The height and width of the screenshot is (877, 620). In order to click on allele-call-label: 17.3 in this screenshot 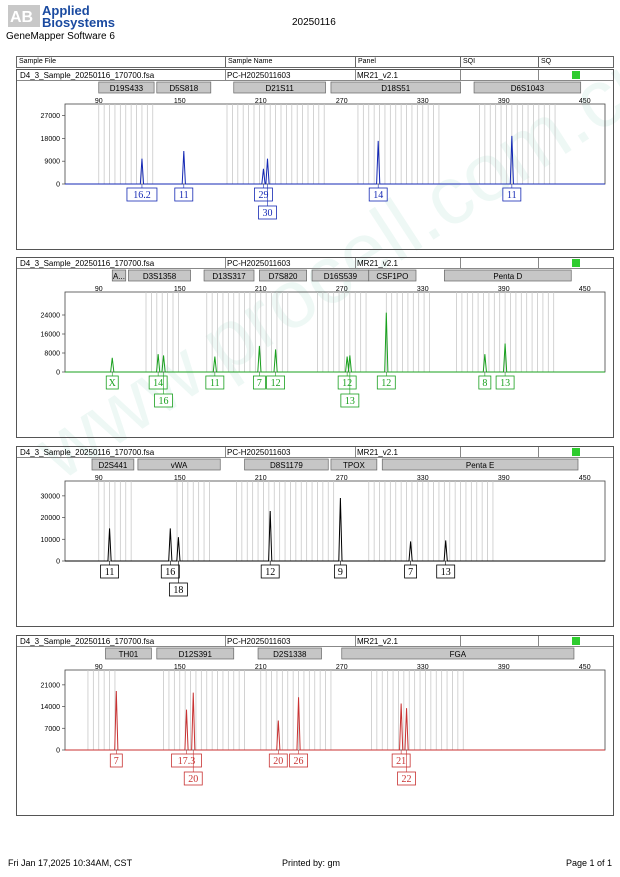, I will do `click(187, 761)`.